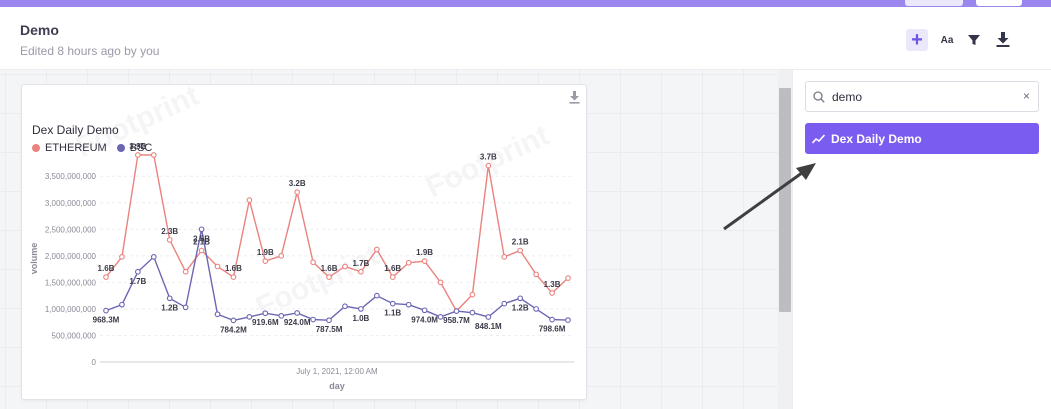 The height and width of the screenshot is (409, 1051). I want to click on add-icon: +, so click(917, 40).